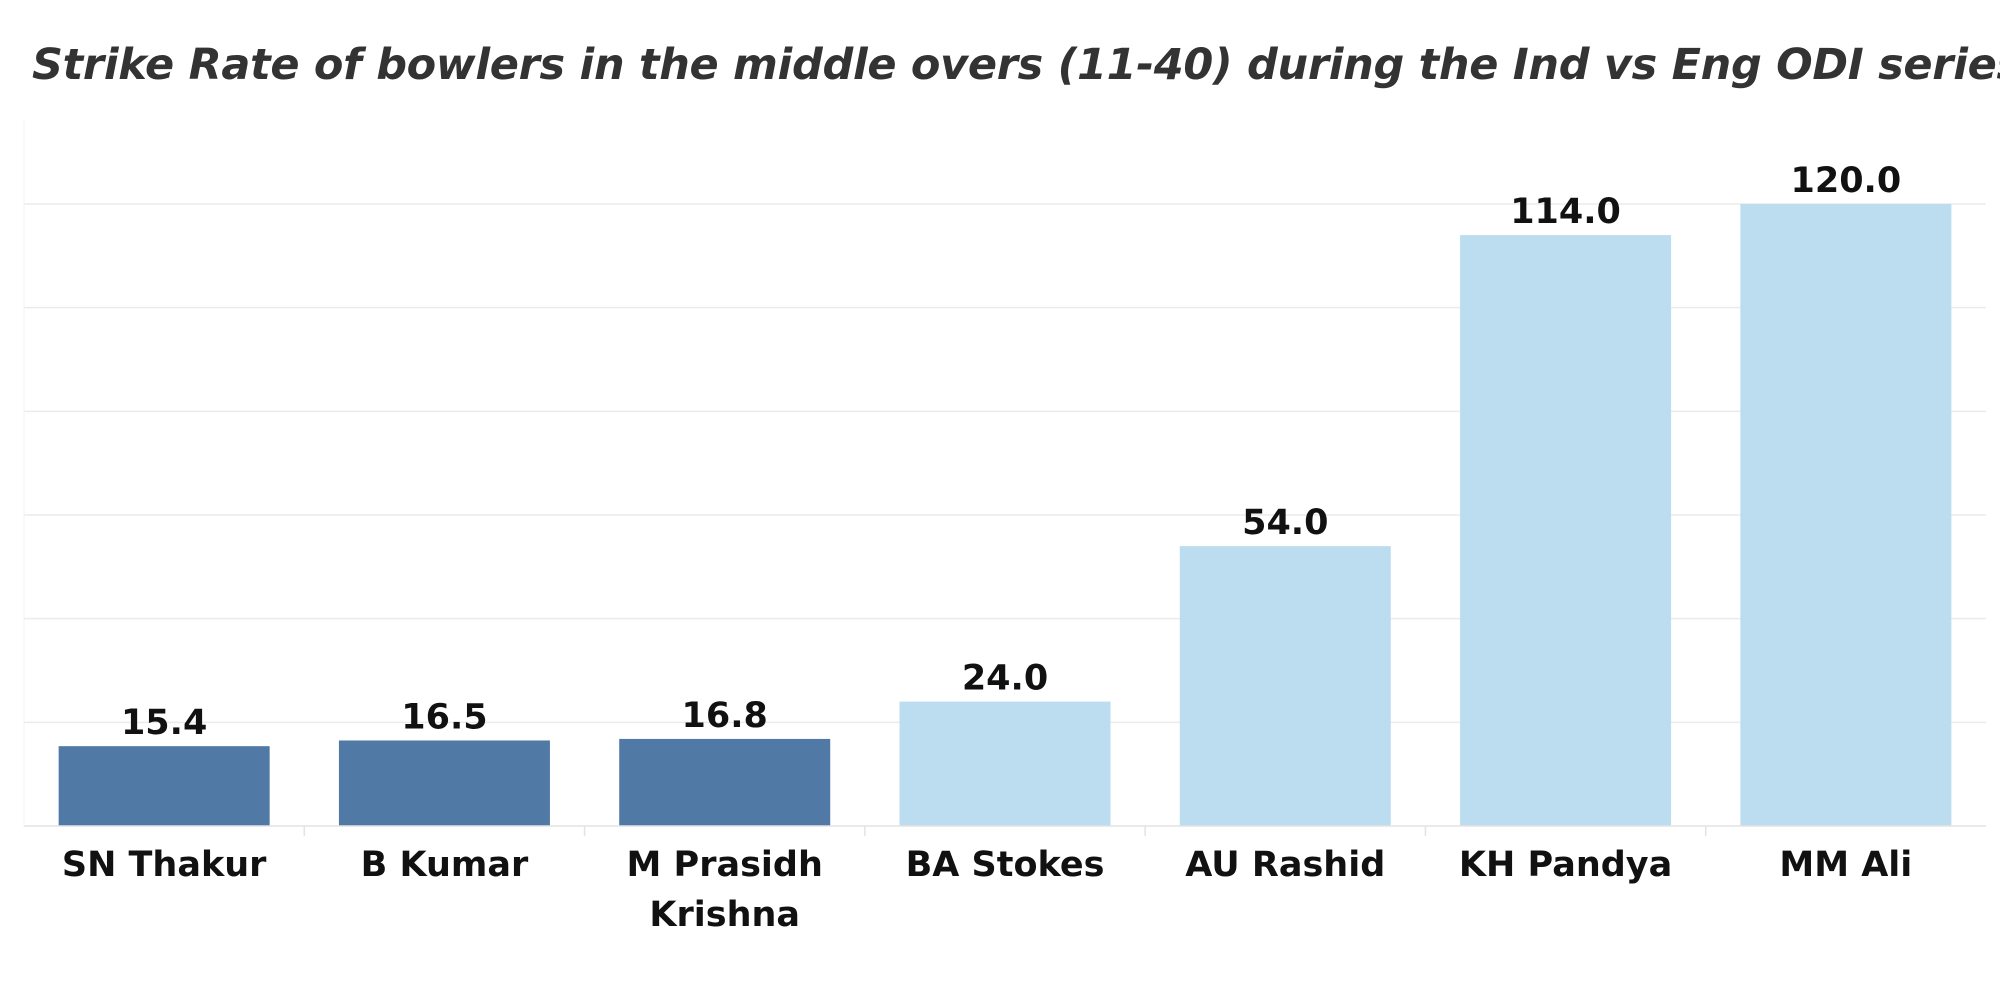 This screenshot has width=2000, height=1000. I want to click on data-label: 16.5, so click(444, 717).